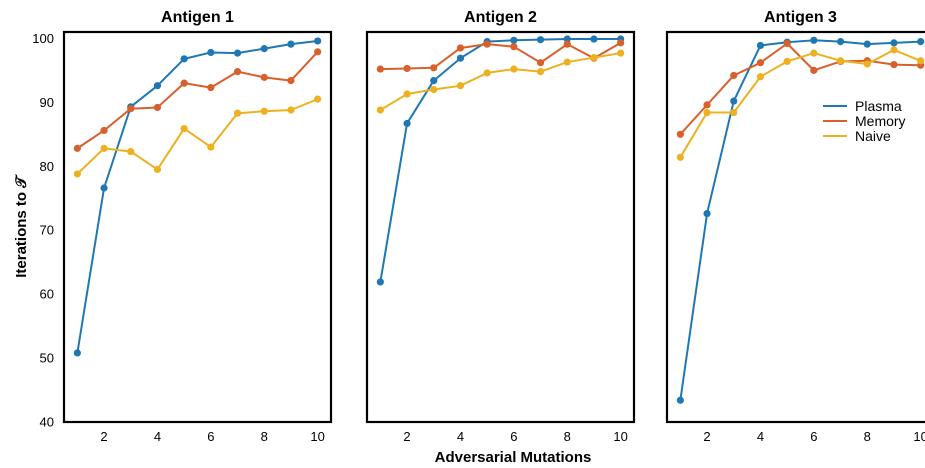 Image resolution: width=925 pixels, height=468 pixels. Describe the element at coordinates (47, 102) in the screenshot. I see `y-tick-label: 90` at that location.